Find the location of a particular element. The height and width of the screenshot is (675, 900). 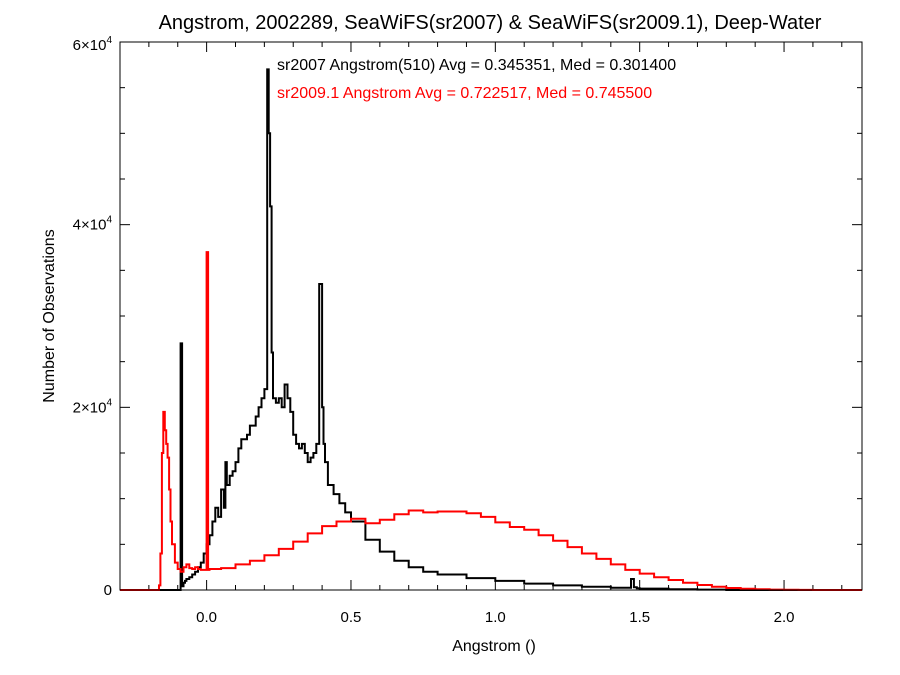

y-tick-mantissa: 4×10 is located at coordinates (90, 225).